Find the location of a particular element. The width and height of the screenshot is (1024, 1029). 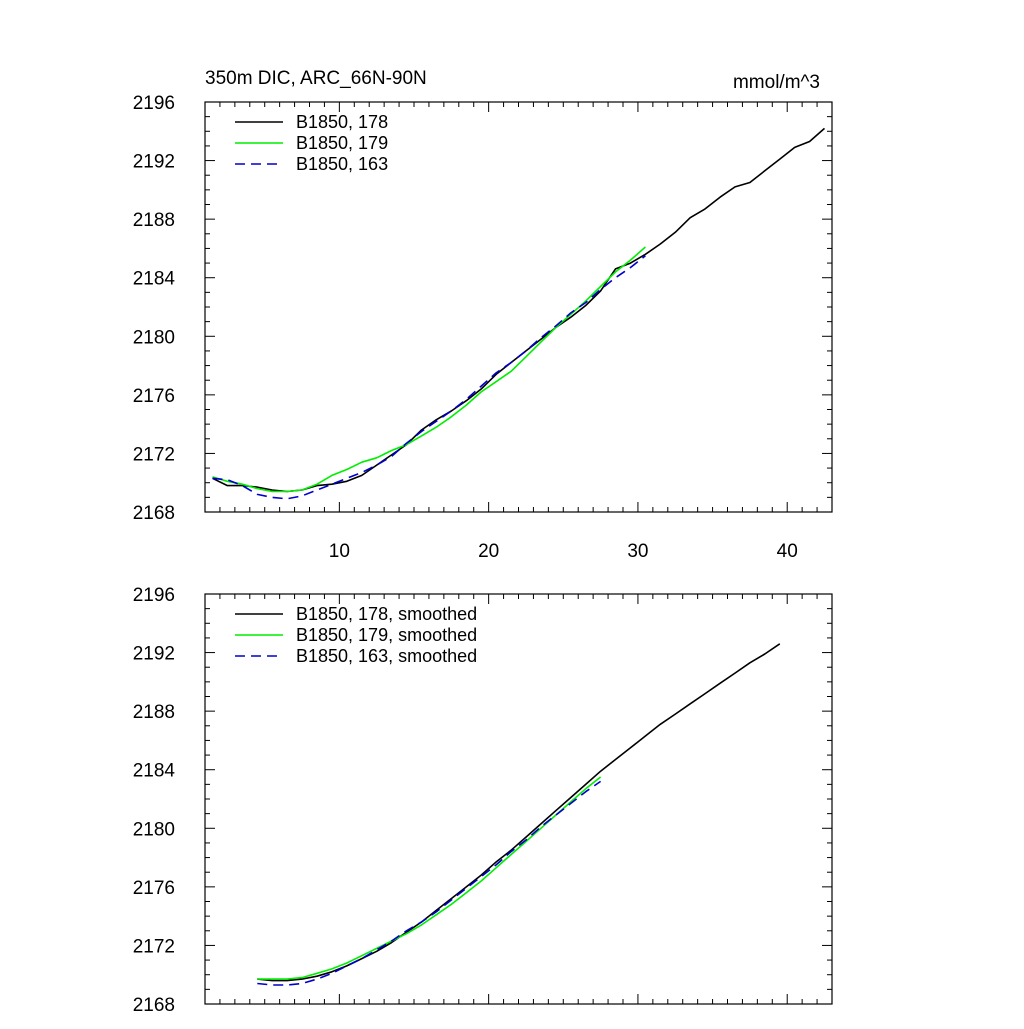

legend-label: B1850, 178, smoothed is located at coordinates (386, 614).